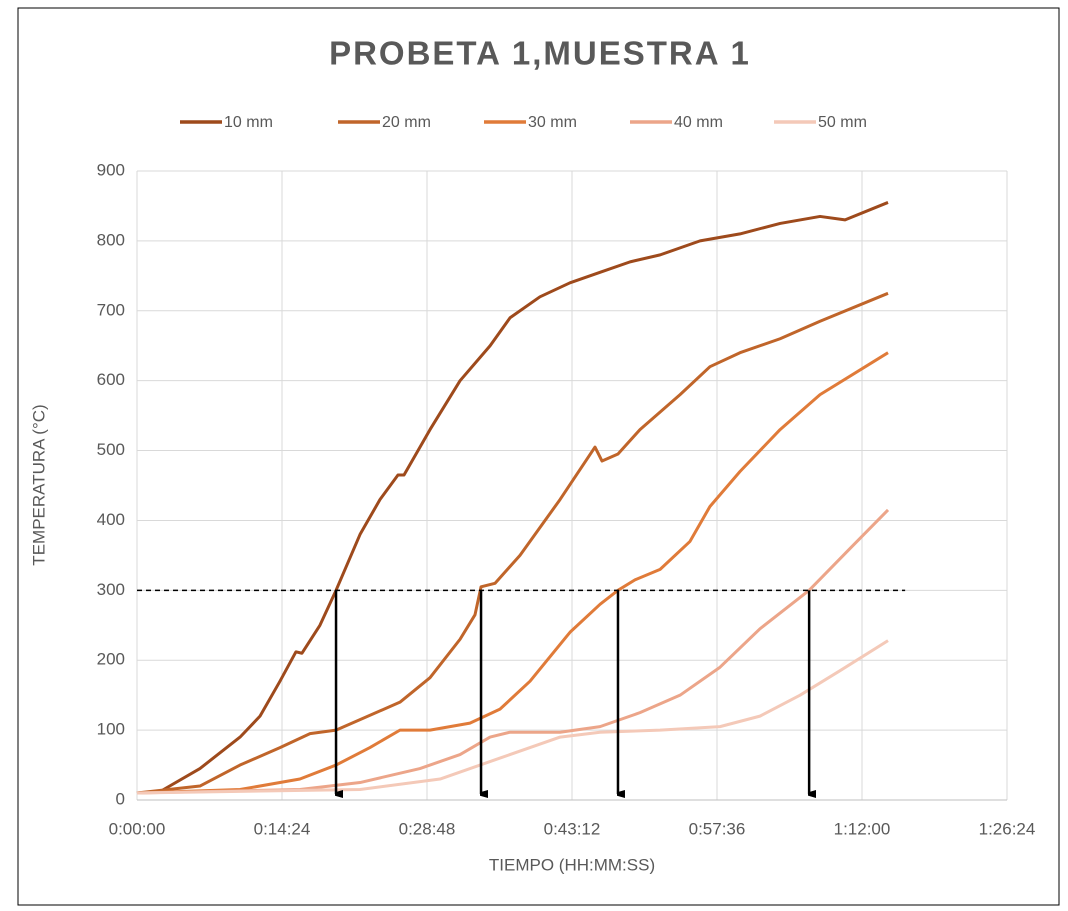 The image size is (1068, 911). I want to click on chart-title: PROBETA 1,MUESTRA 1, so click(540, 53).